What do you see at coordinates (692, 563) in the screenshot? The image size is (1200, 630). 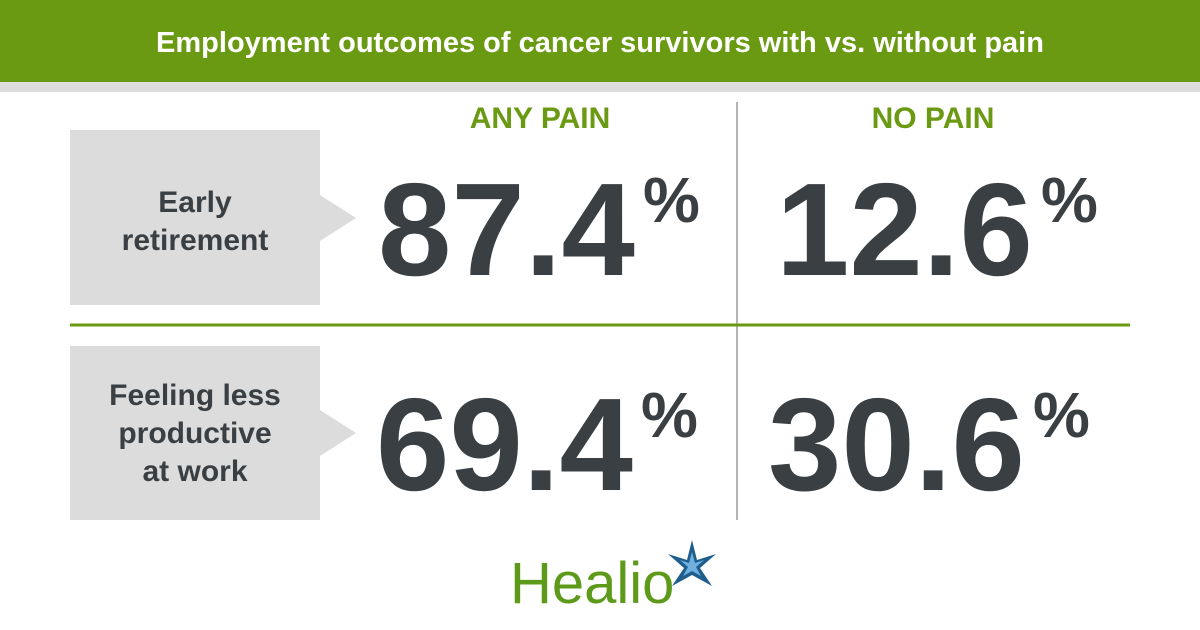 I see `logo-star` at bounding box center [692, 563].